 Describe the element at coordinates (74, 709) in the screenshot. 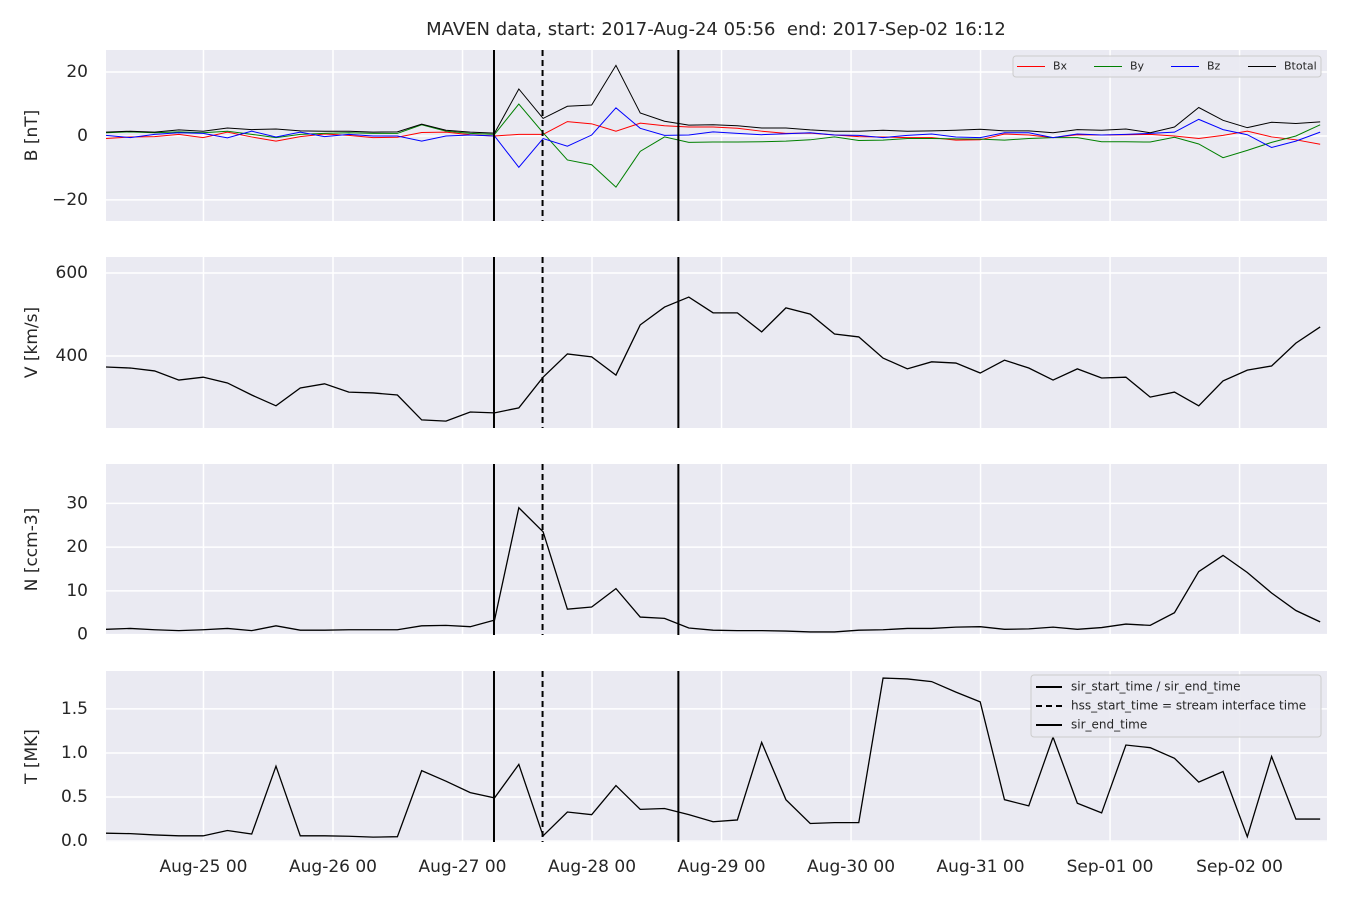

I see `y-tick-label: 1.5` at that location.